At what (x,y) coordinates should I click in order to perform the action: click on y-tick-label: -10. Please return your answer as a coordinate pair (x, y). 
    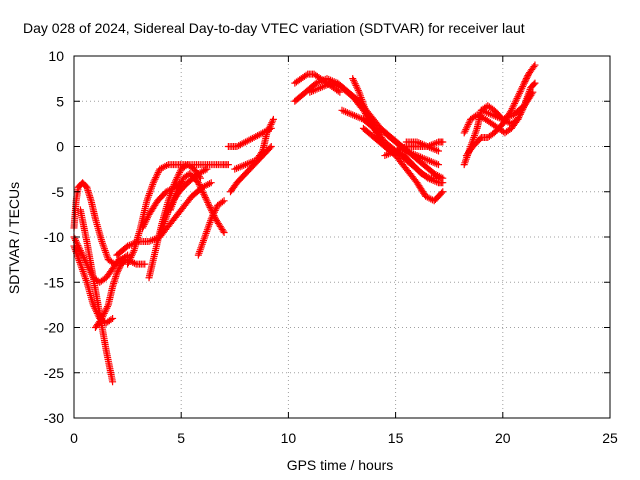
    Looking at the image, I should click on (54, 237).